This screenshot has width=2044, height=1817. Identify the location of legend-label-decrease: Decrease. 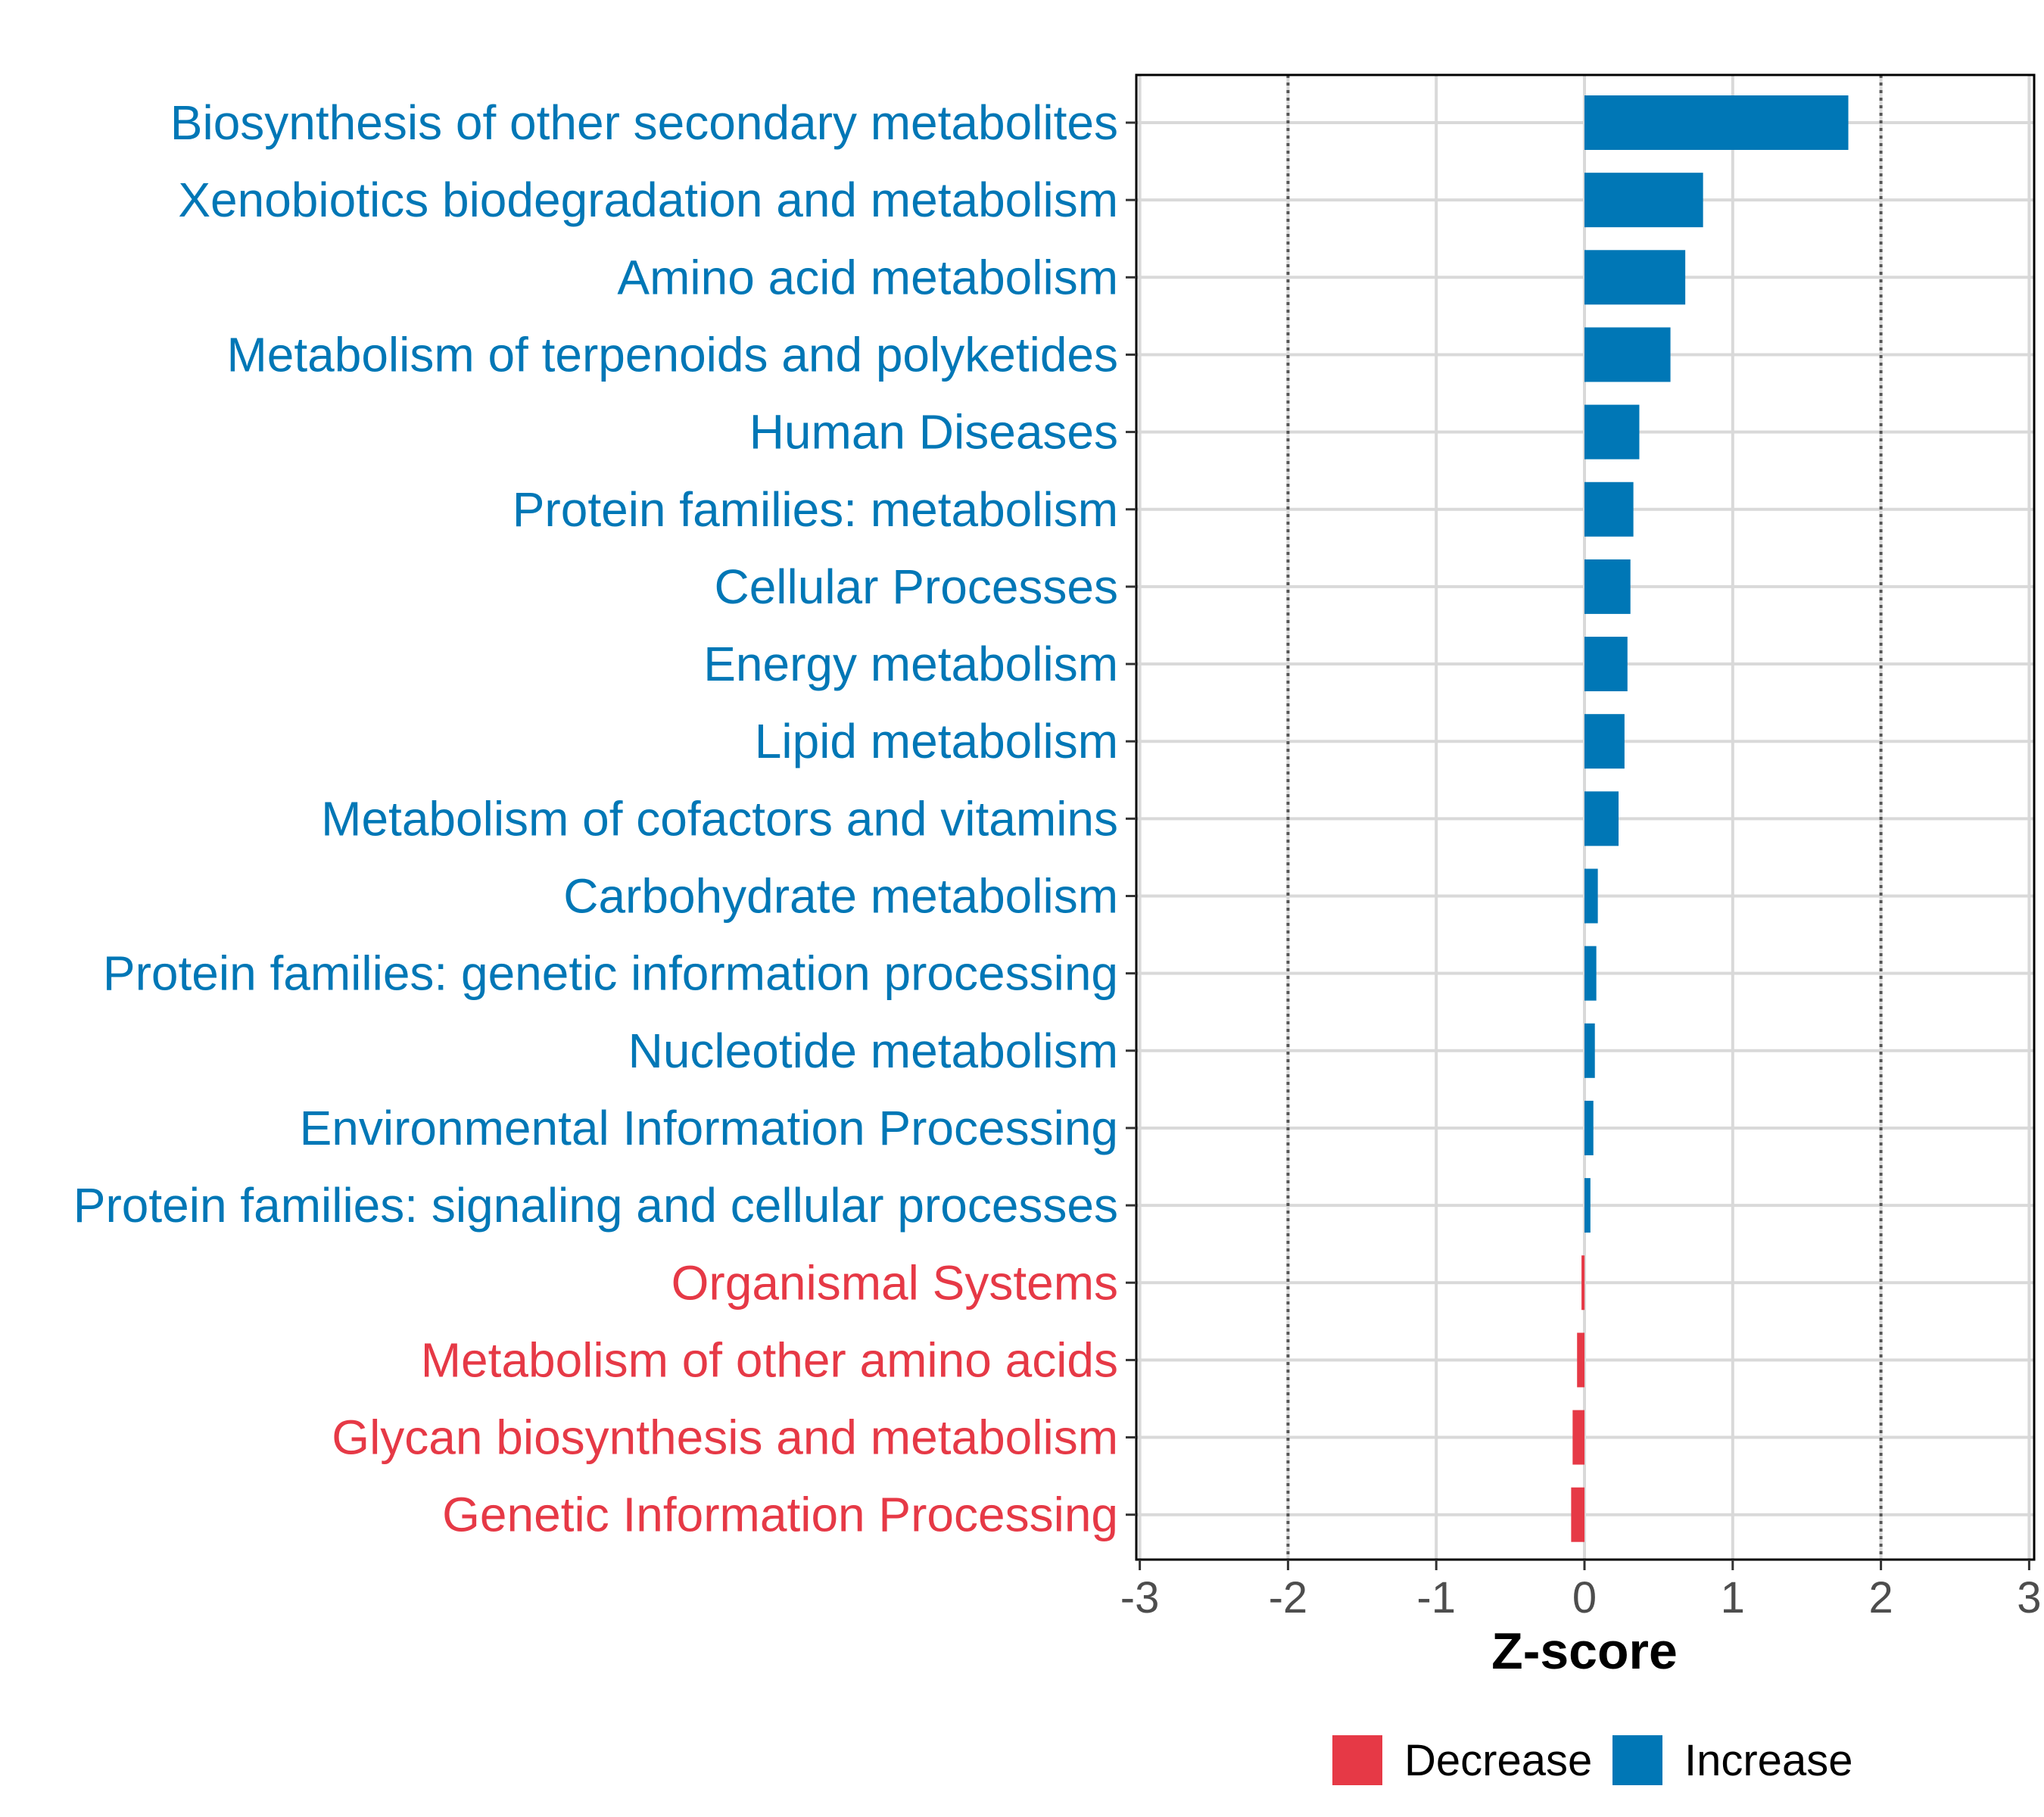
(1498, 1760).